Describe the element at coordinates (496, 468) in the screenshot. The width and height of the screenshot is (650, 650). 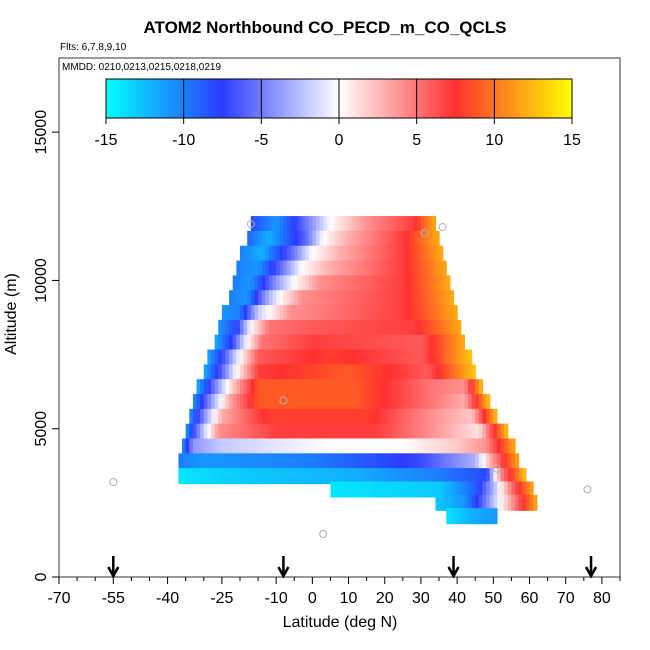
I see `sample-point` at that location.